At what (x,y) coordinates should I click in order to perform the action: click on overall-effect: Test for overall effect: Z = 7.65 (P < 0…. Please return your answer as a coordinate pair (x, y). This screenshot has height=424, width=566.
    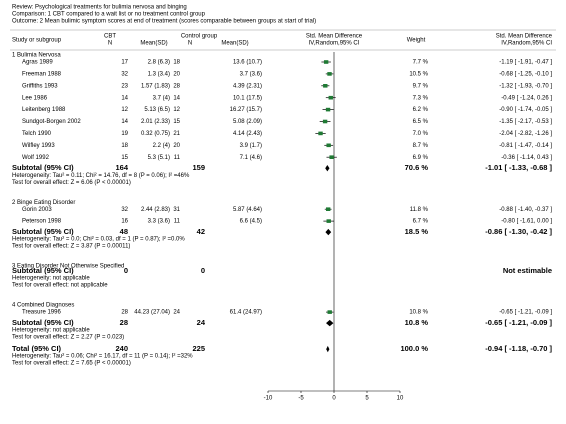
    Looking at the image, I should click on (71, 364).